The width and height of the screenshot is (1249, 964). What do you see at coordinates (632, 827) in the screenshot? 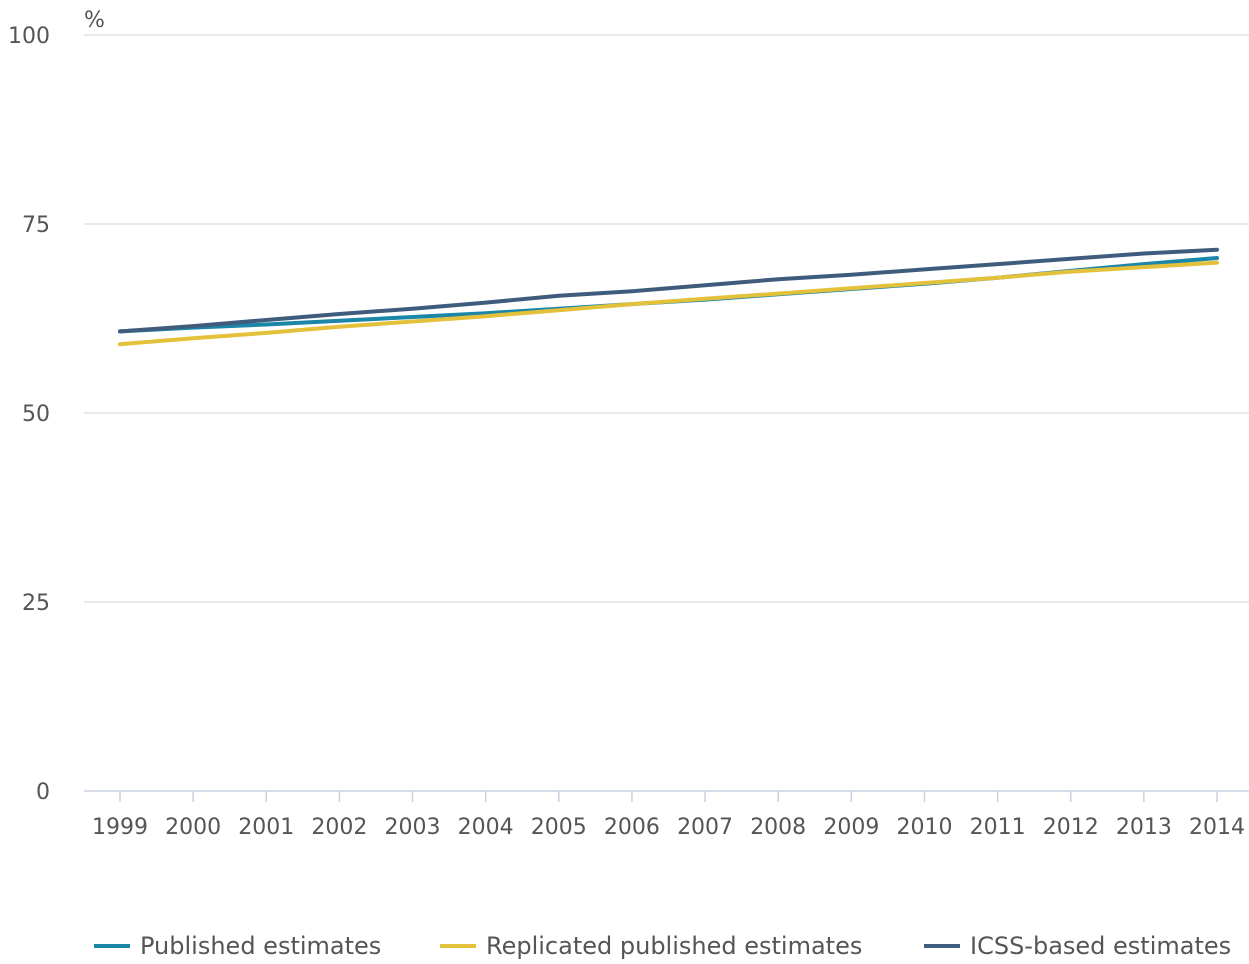
I see `x-tick-label: 2006` at bounding box center [632, 827].